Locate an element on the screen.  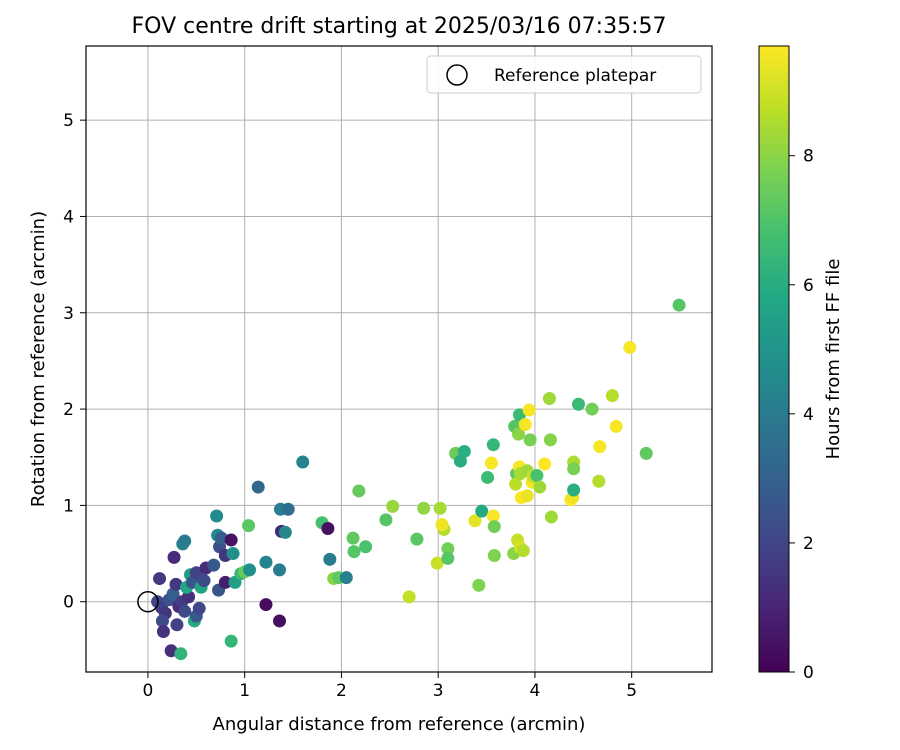
legend: Reference platepar is located at coordinates (564, 74).